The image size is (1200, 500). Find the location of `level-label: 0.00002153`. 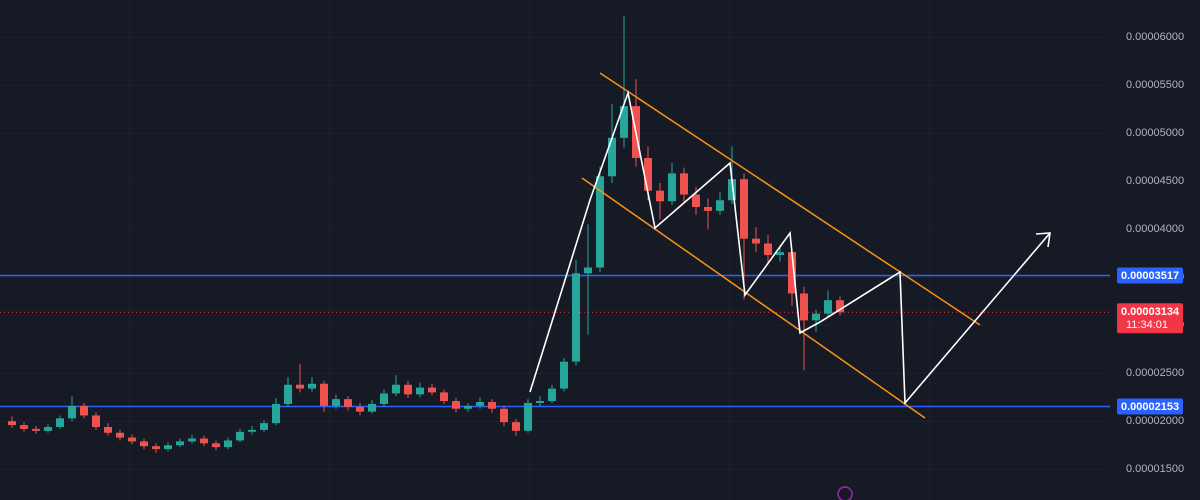

level-label: 0.00002153 is located at coordinates (1150, 407).